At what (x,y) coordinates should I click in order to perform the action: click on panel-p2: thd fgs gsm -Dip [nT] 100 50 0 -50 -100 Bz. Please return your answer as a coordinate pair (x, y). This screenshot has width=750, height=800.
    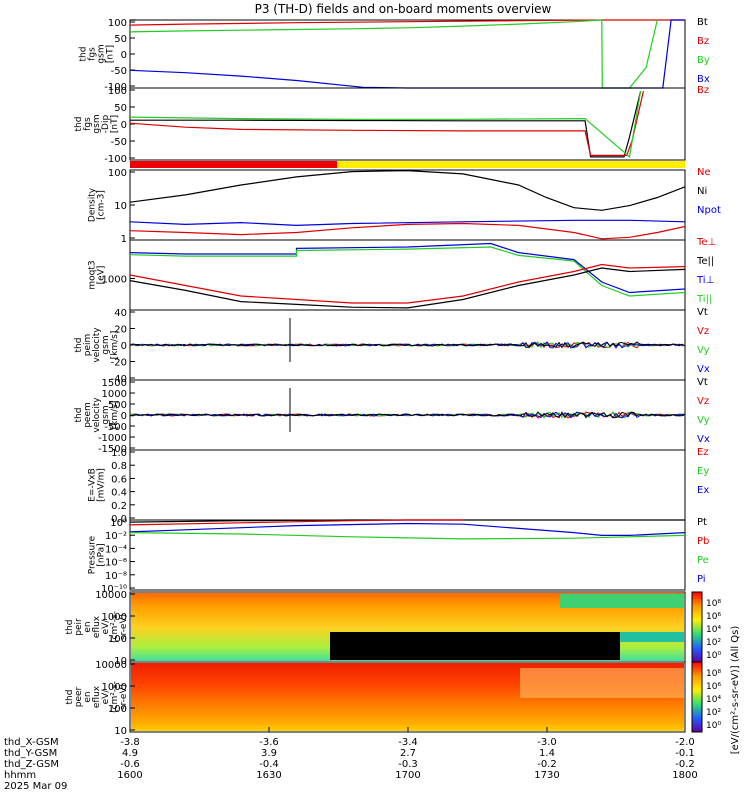
    Looking at the image, I should click on (391, 125).